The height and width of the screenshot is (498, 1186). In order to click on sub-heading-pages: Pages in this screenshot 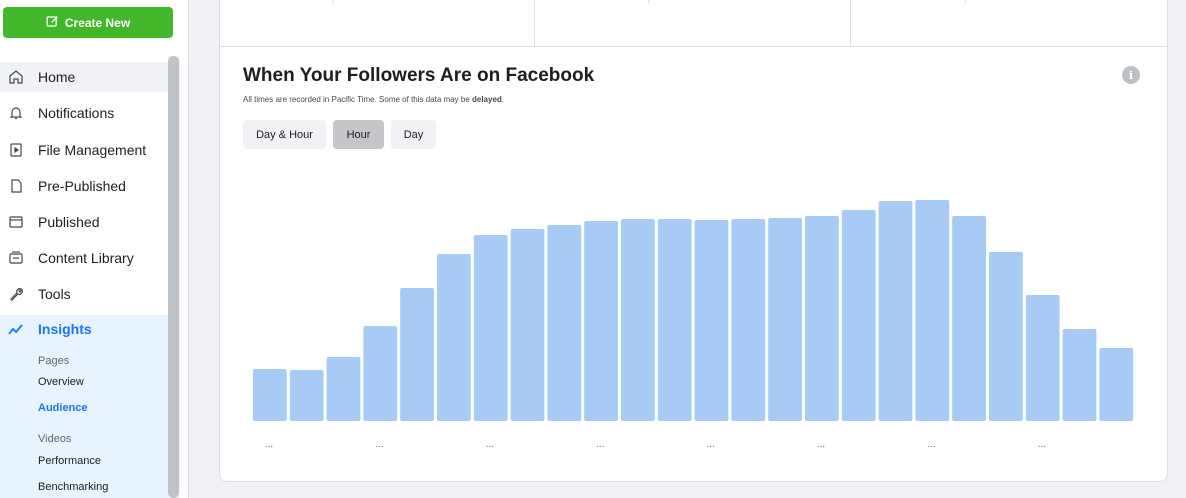, I will do `click(54, 361)`.